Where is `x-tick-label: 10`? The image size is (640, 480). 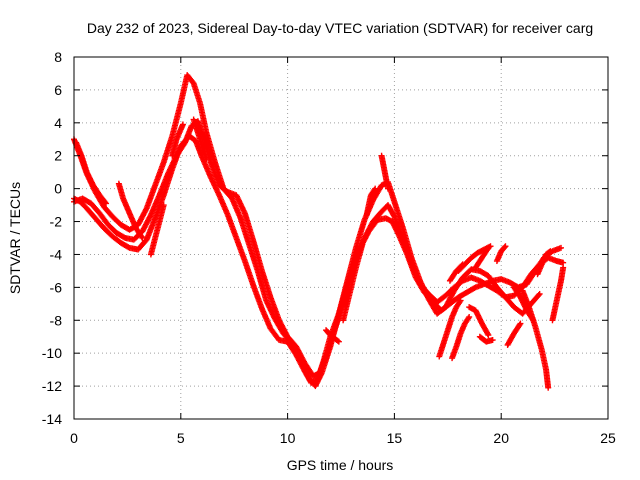
x-tick-label: 10 is located at coordinates (288, 438).